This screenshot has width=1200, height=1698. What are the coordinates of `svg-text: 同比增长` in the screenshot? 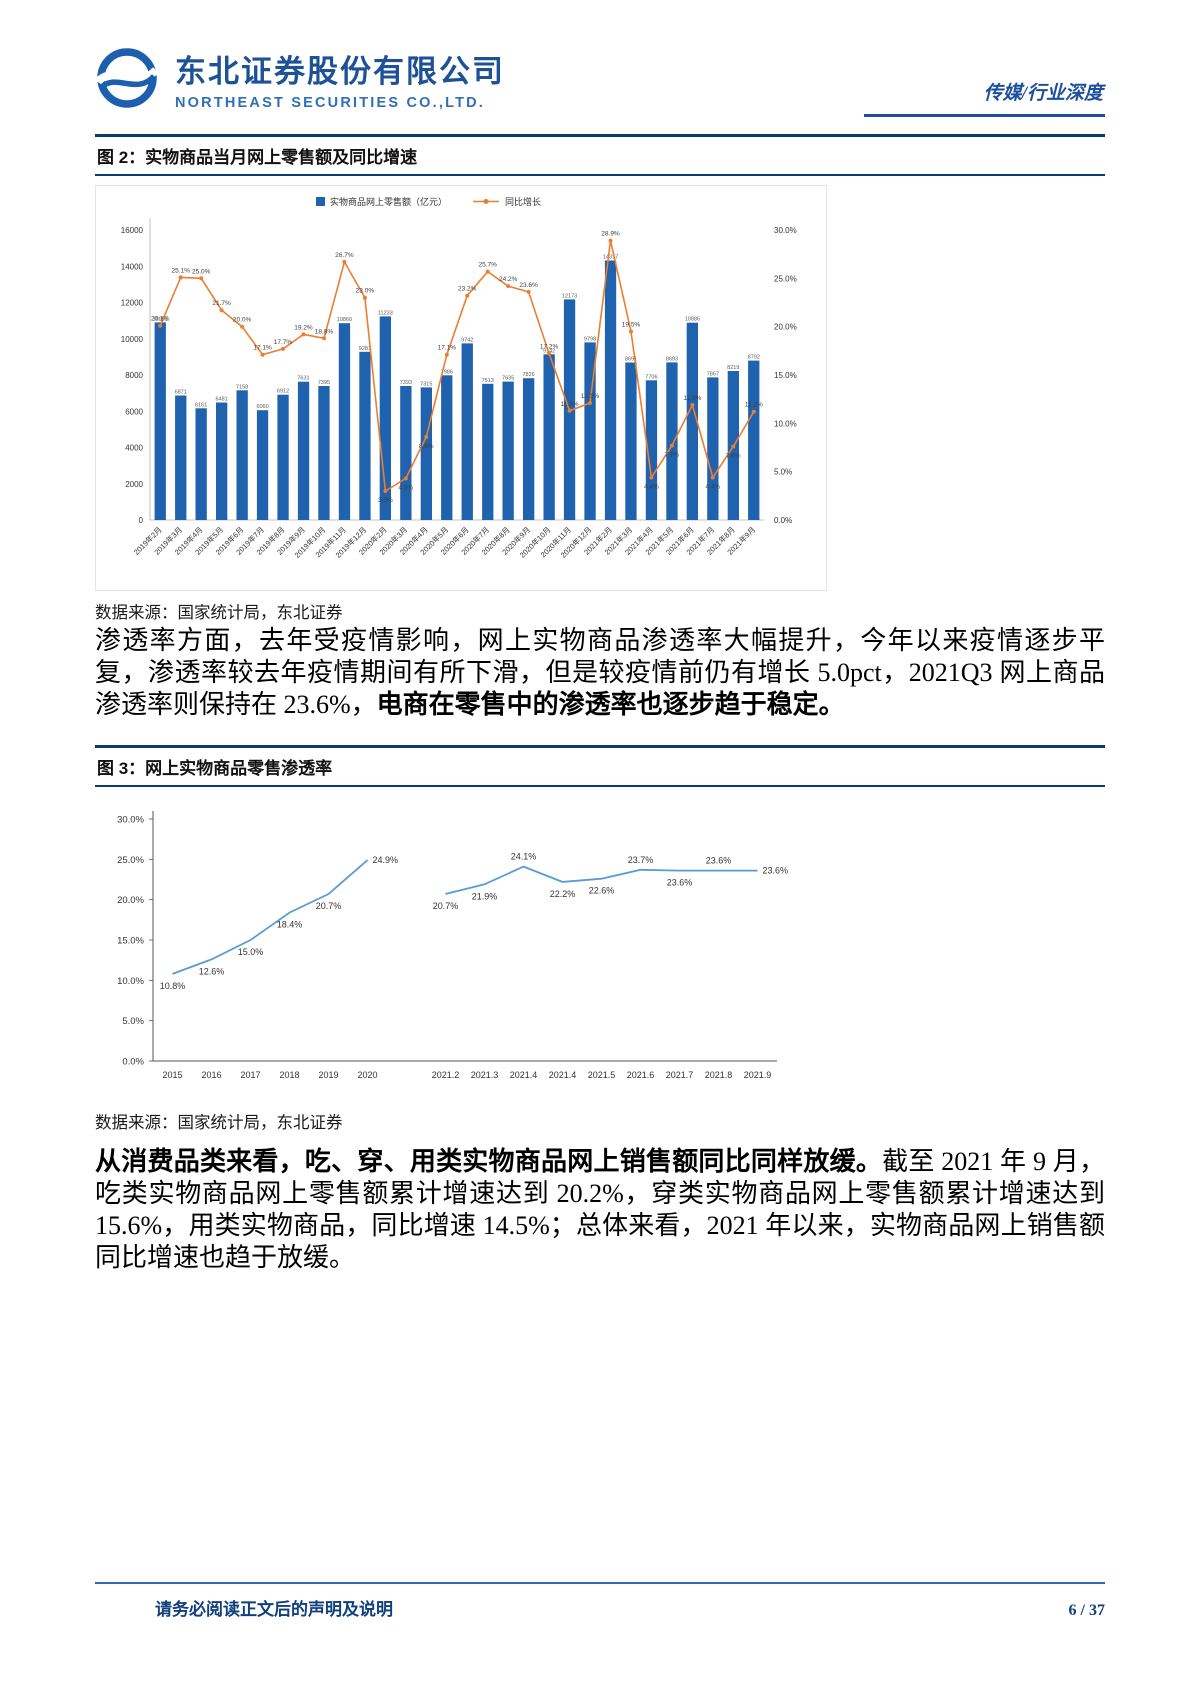 It's located at (523, 201).